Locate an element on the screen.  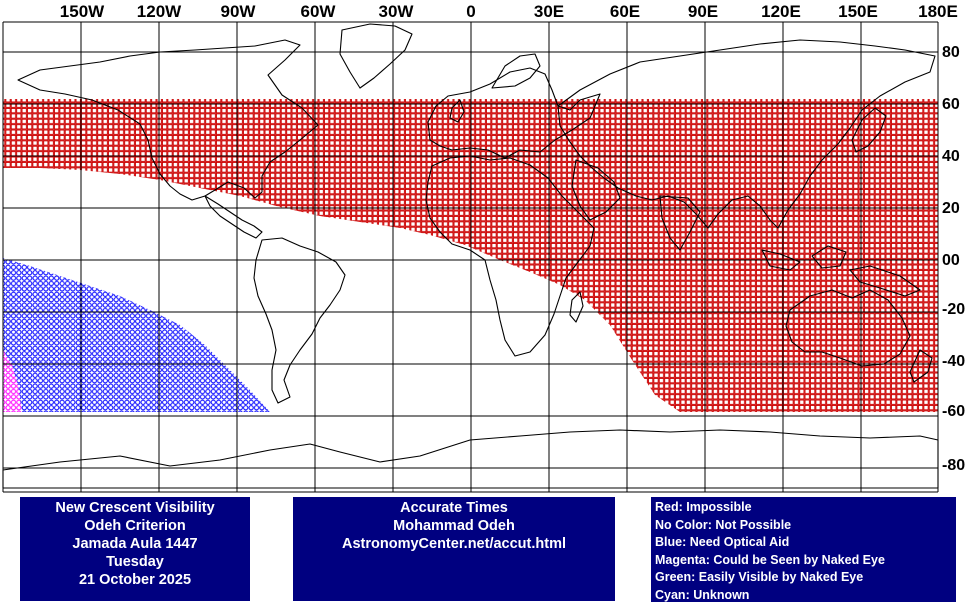
lon-label-60w: 60W is located at coordinates (318, 11).